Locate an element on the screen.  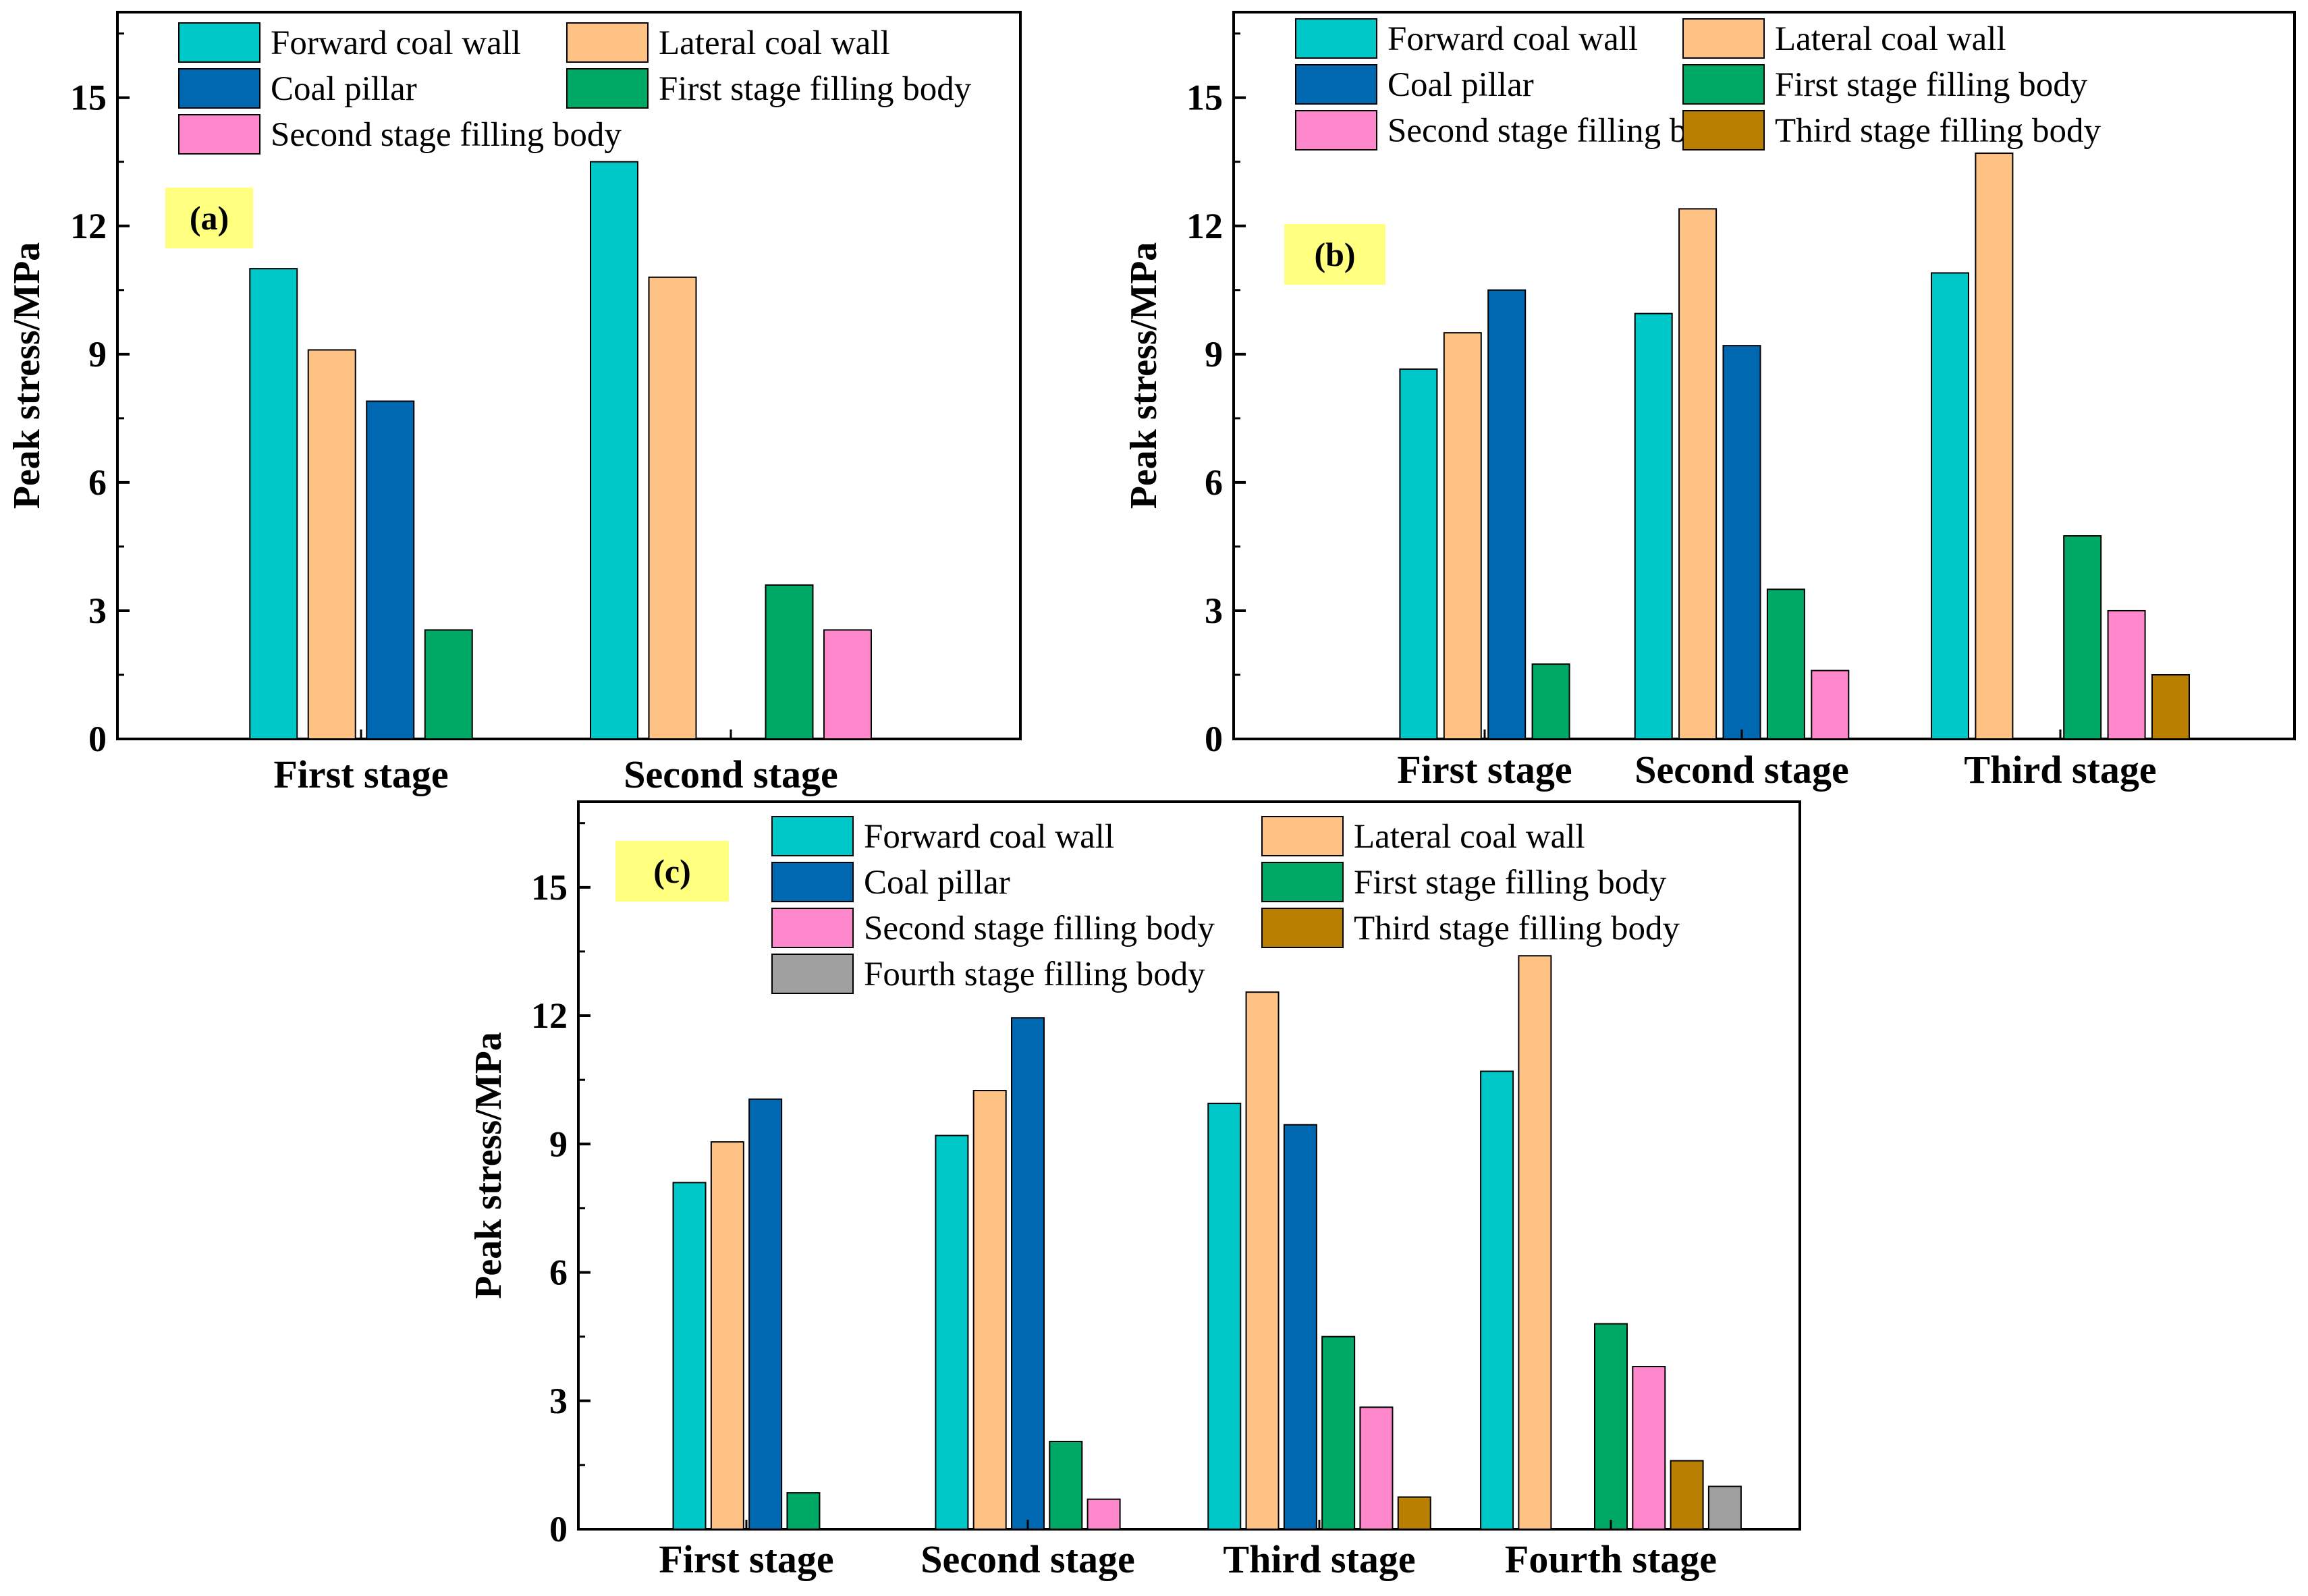
panel-label: (a) is located at coordinates (209, 218).